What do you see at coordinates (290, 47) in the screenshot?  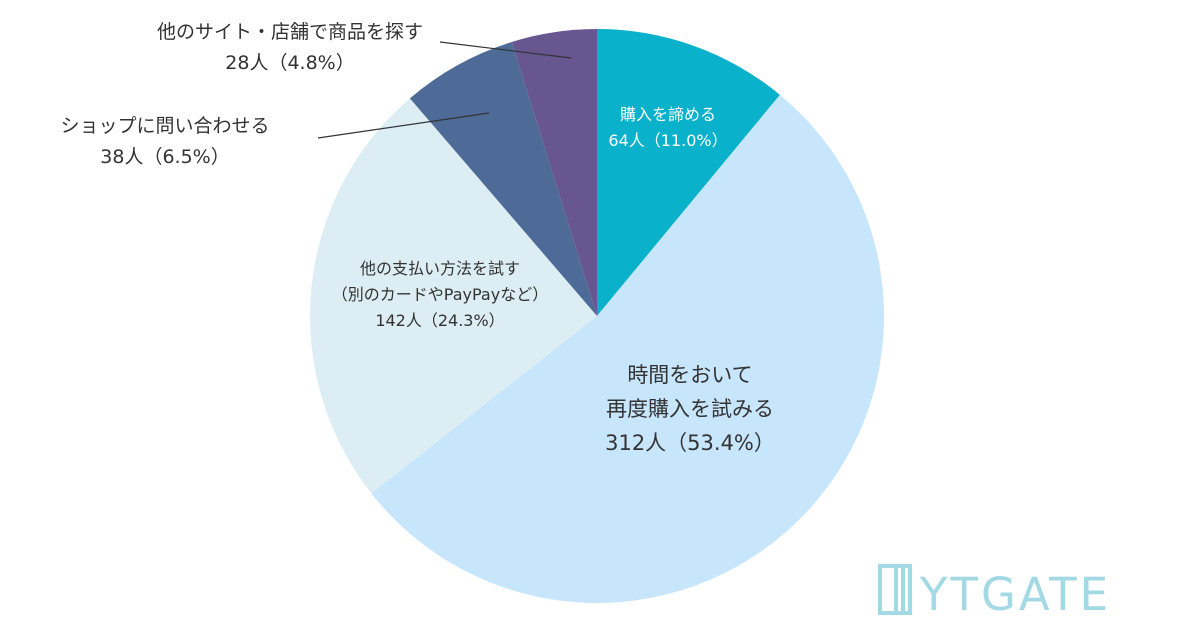 I see `slice-label-5: 他のサイト・店舗で商品を探す 28人（4.8%）` at bounding box center [290, 47].